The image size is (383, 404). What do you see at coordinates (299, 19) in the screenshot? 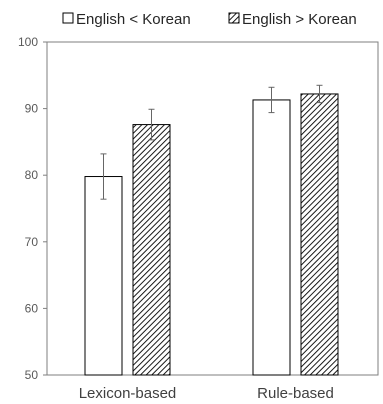
I see `legend-label-series-1: English > Korean` at bounding box center [299, 19].